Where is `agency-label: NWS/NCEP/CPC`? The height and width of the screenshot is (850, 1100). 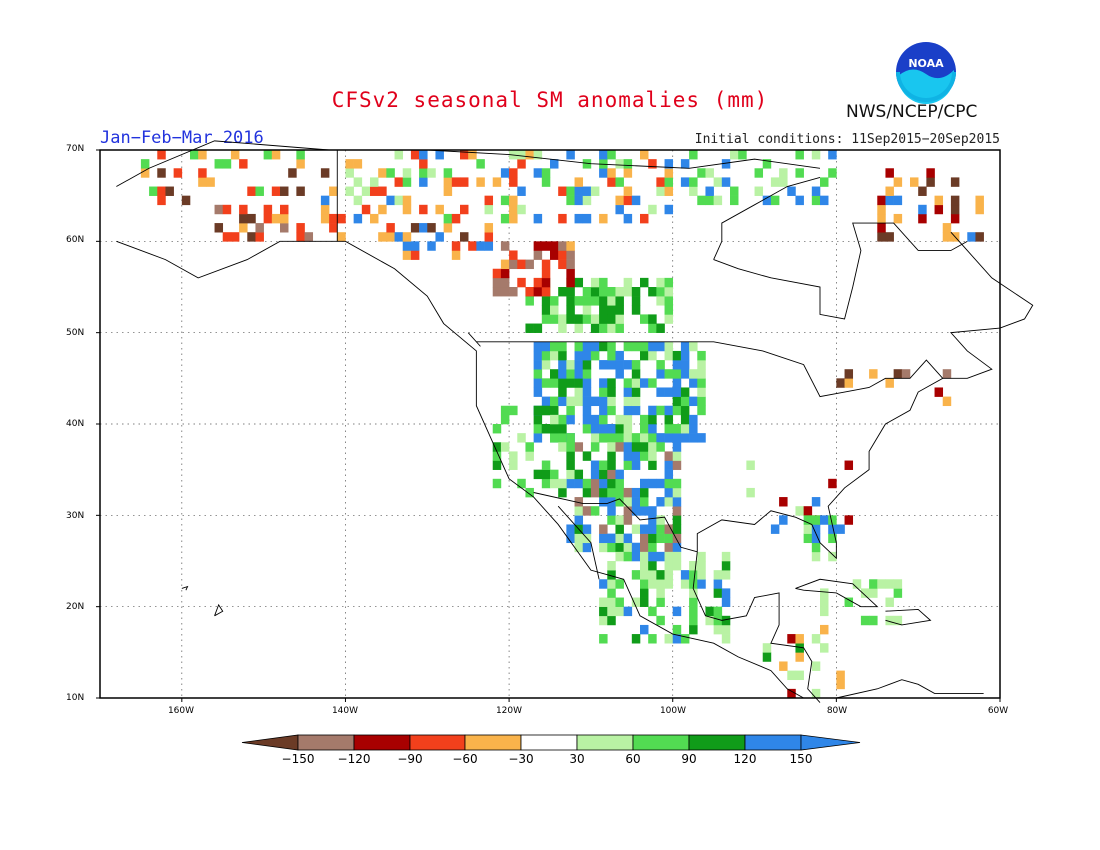
agency-label: NWS/NCEP/CPC is located at coordinates (912, 112).